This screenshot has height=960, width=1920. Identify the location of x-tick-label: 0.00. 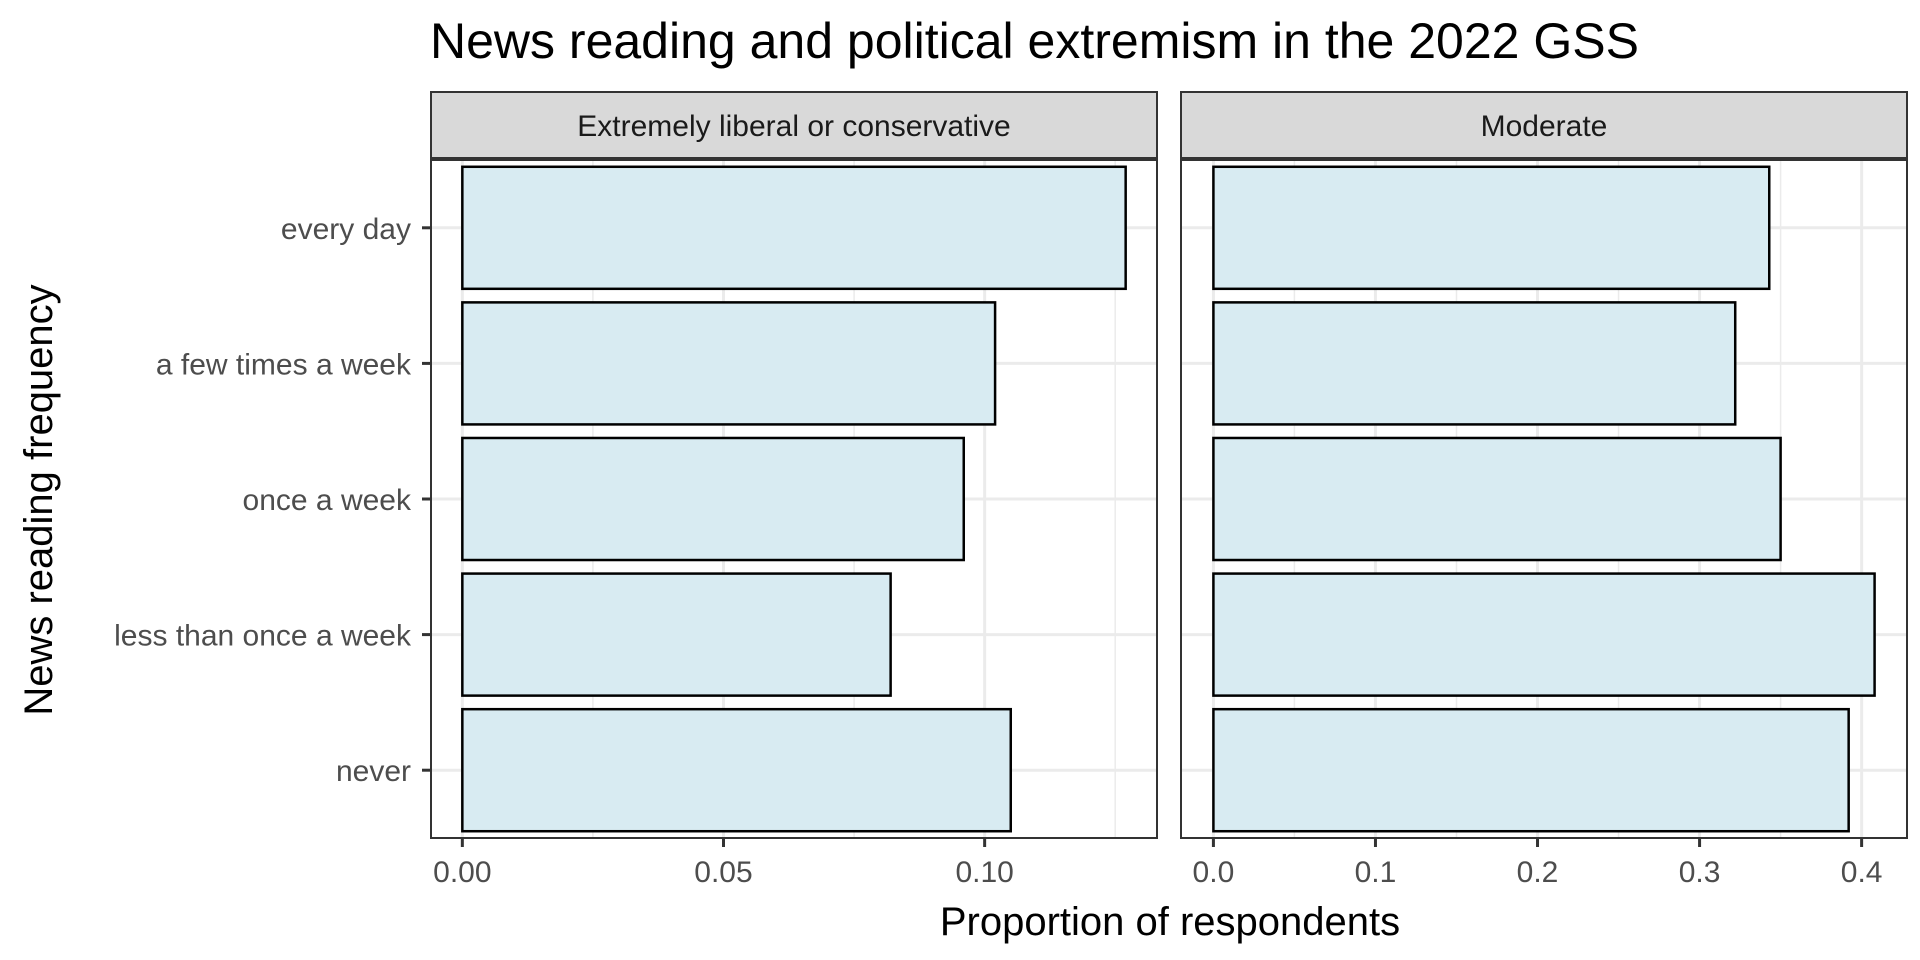
(462, 872).